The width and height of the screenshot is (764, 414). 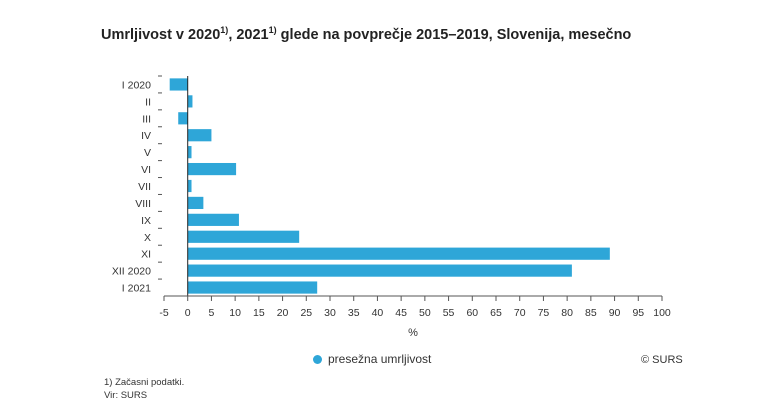 I want to click on category-label: III, so click(x=146, y=119).